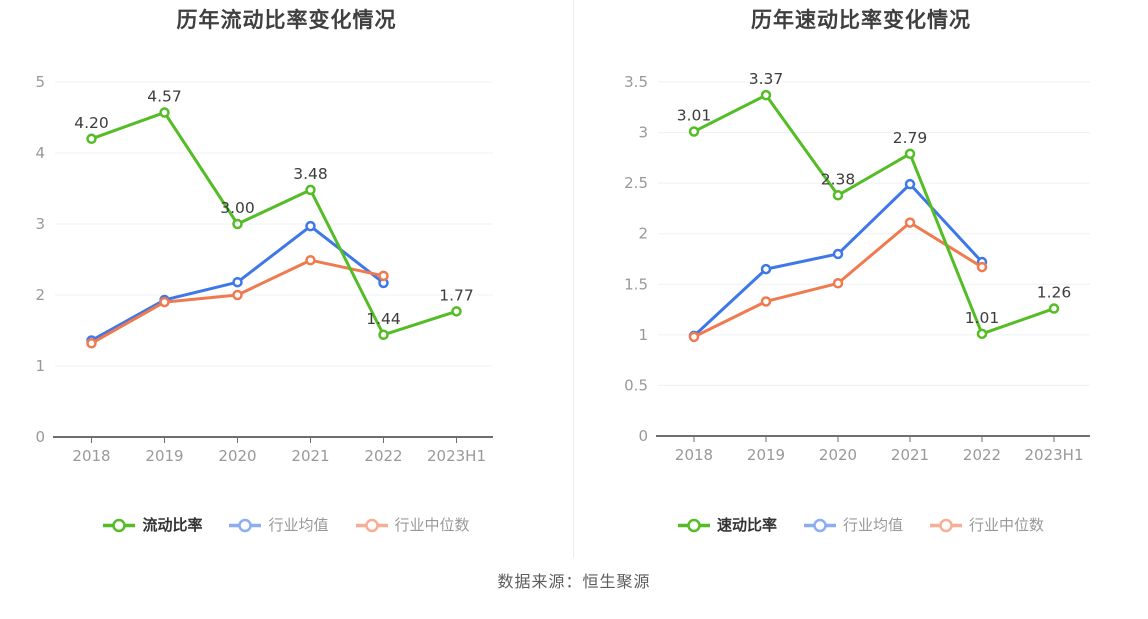 The image size is (1148, 619). I want to click on data-point-label: 1.77, so click(456, 295).